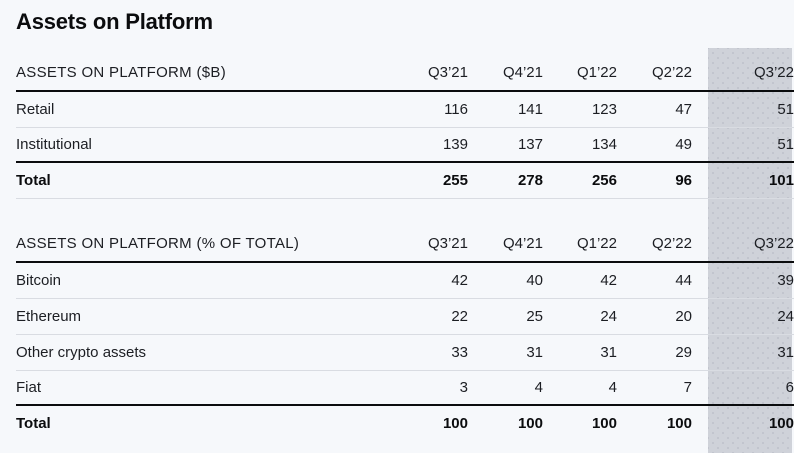 This screenshot has height=453, width=794. Describe the element at coordinates (430, 109) in the screenshot. I see `cell-value: 116` at that location.